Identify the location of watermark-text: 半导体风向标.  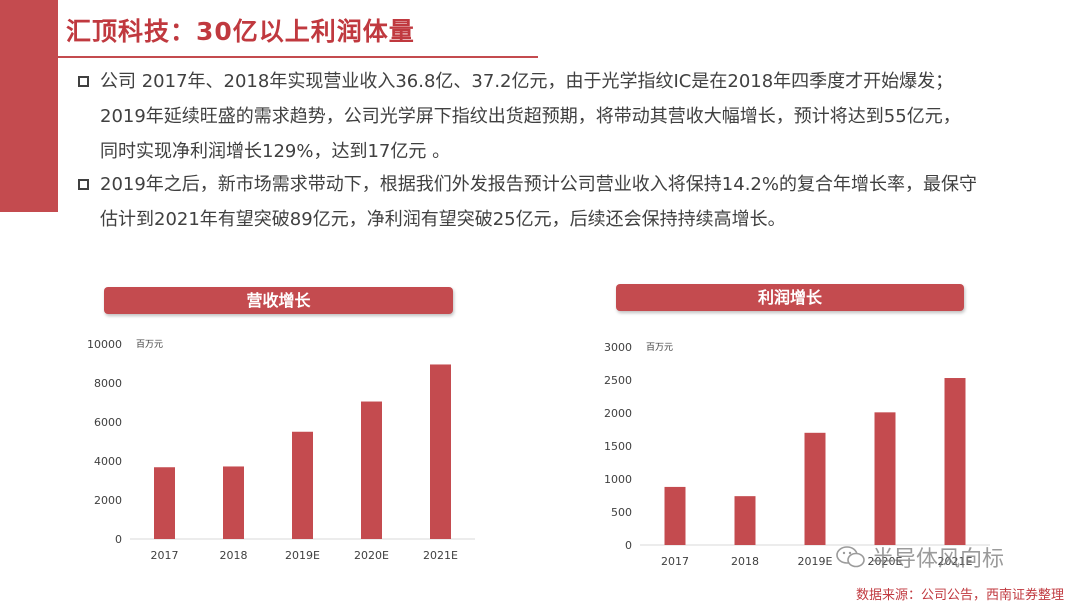
(938, 559).